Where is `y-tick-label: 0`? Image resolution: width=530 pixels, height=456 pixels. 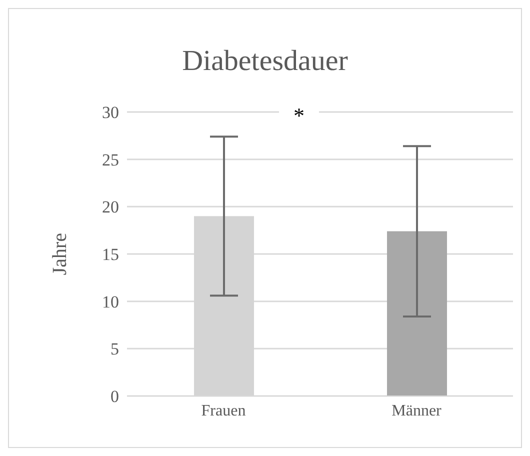
y-tick-label: 0 is located at coordinates (114, 396).